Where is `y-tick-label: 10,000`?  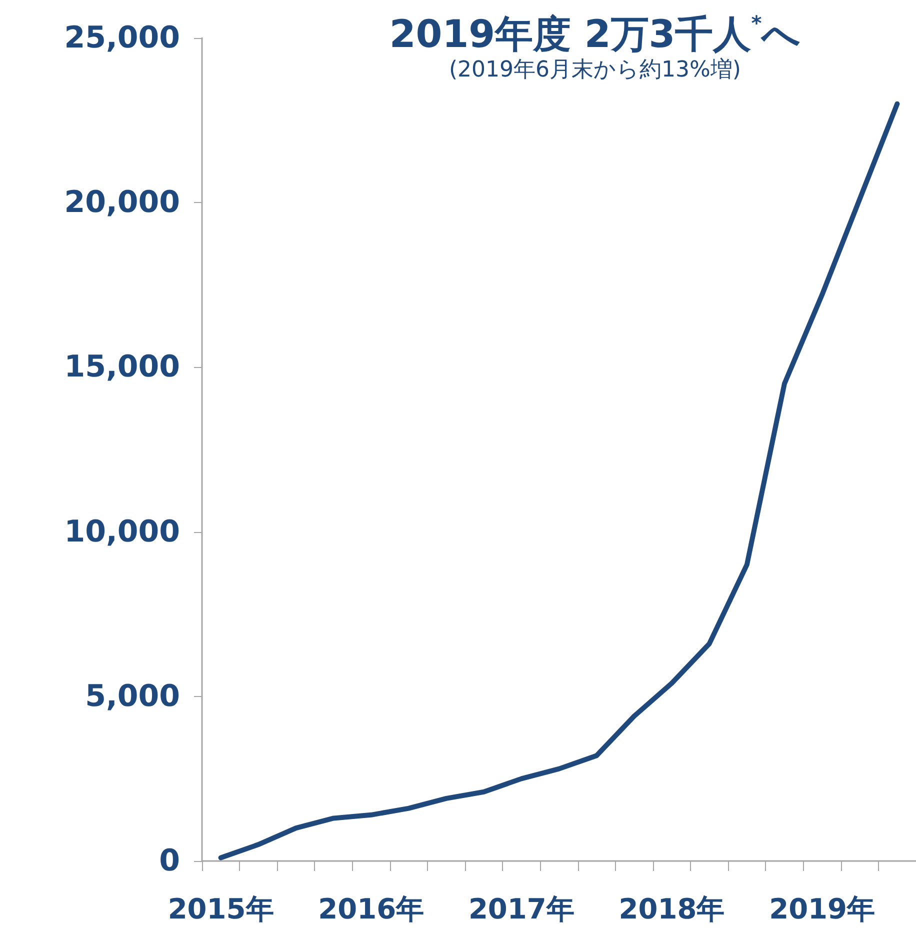
y-tick-label: 10,000 is located at coordinates (122, 532).